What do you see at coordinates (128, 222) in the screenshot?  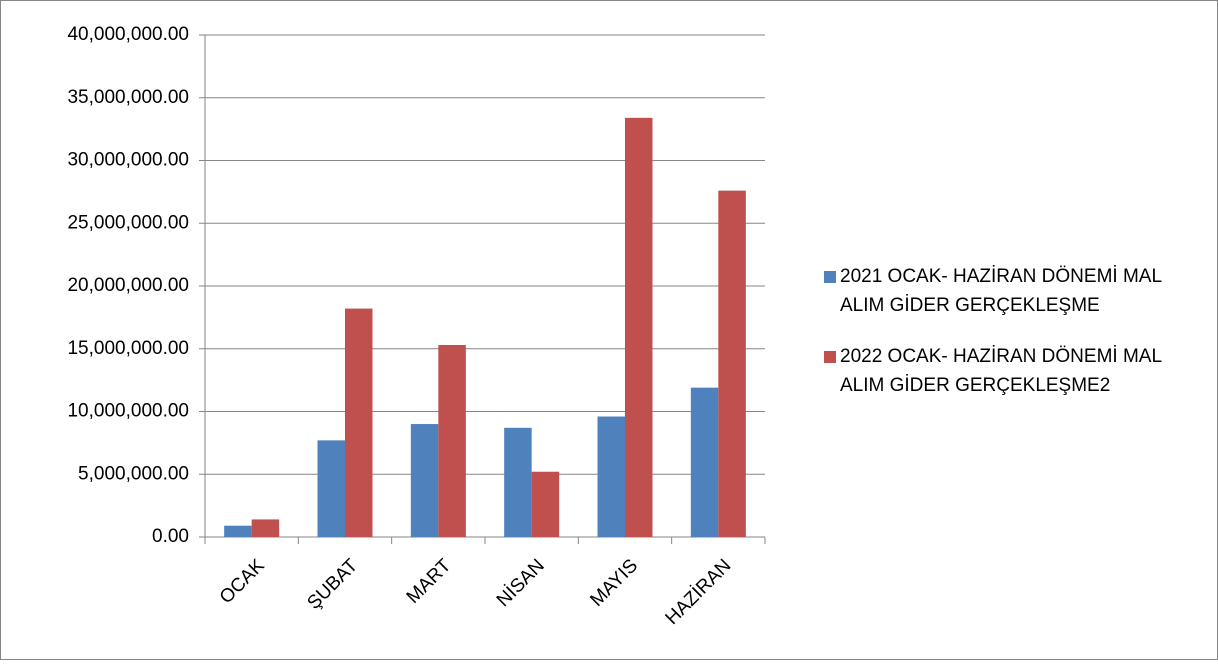 I see `y-tick-label: 25,000,000.00` at bounding box center [128, 222].